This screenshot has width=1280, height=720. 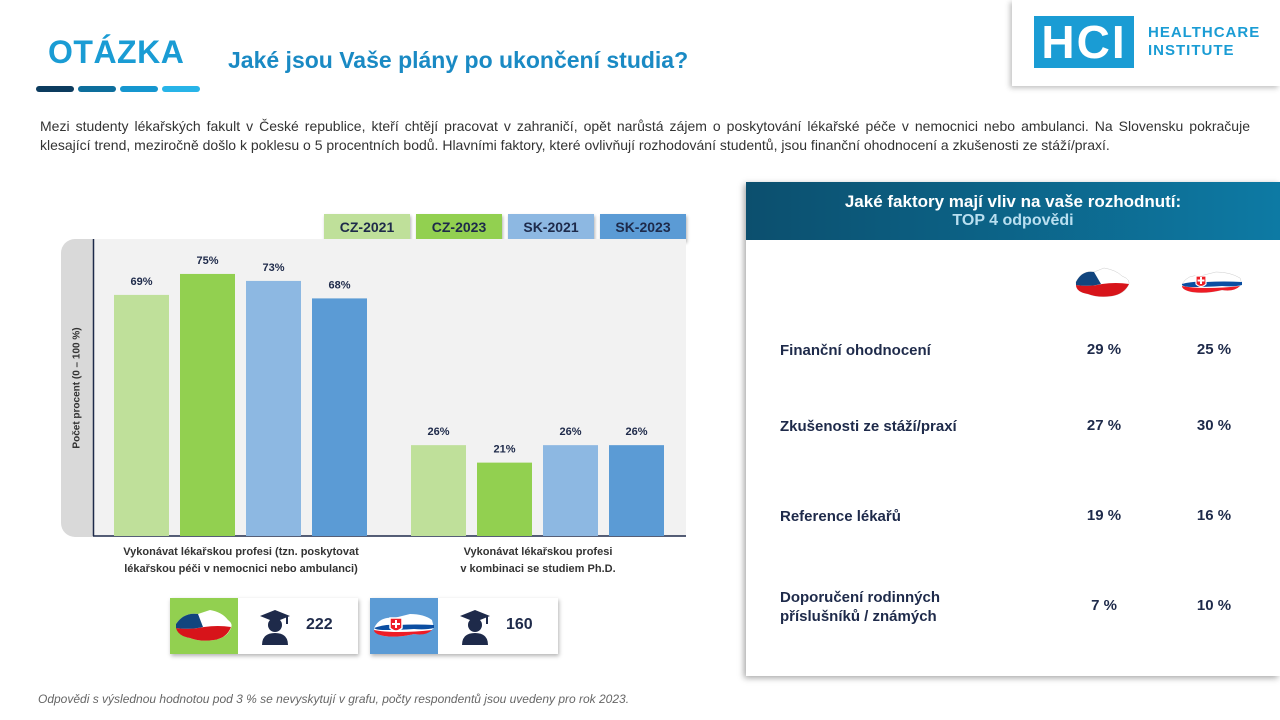 What do you see at coordinates (1104, 349) in the screenshot?
I see `factor-value-cz-1: 29 %` at bounding box center [1104, 349].